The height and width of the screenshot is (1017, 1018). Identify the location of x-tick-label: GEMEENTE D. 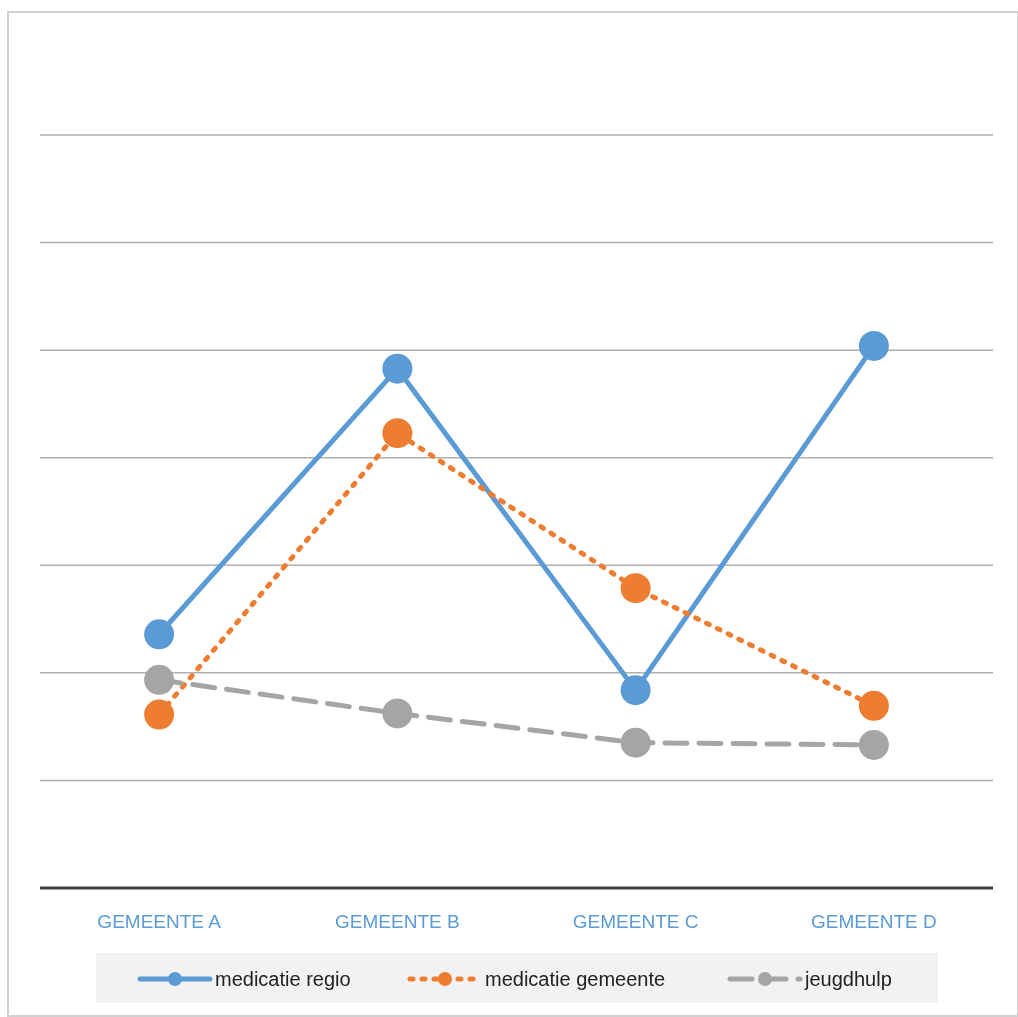
(874, 921).